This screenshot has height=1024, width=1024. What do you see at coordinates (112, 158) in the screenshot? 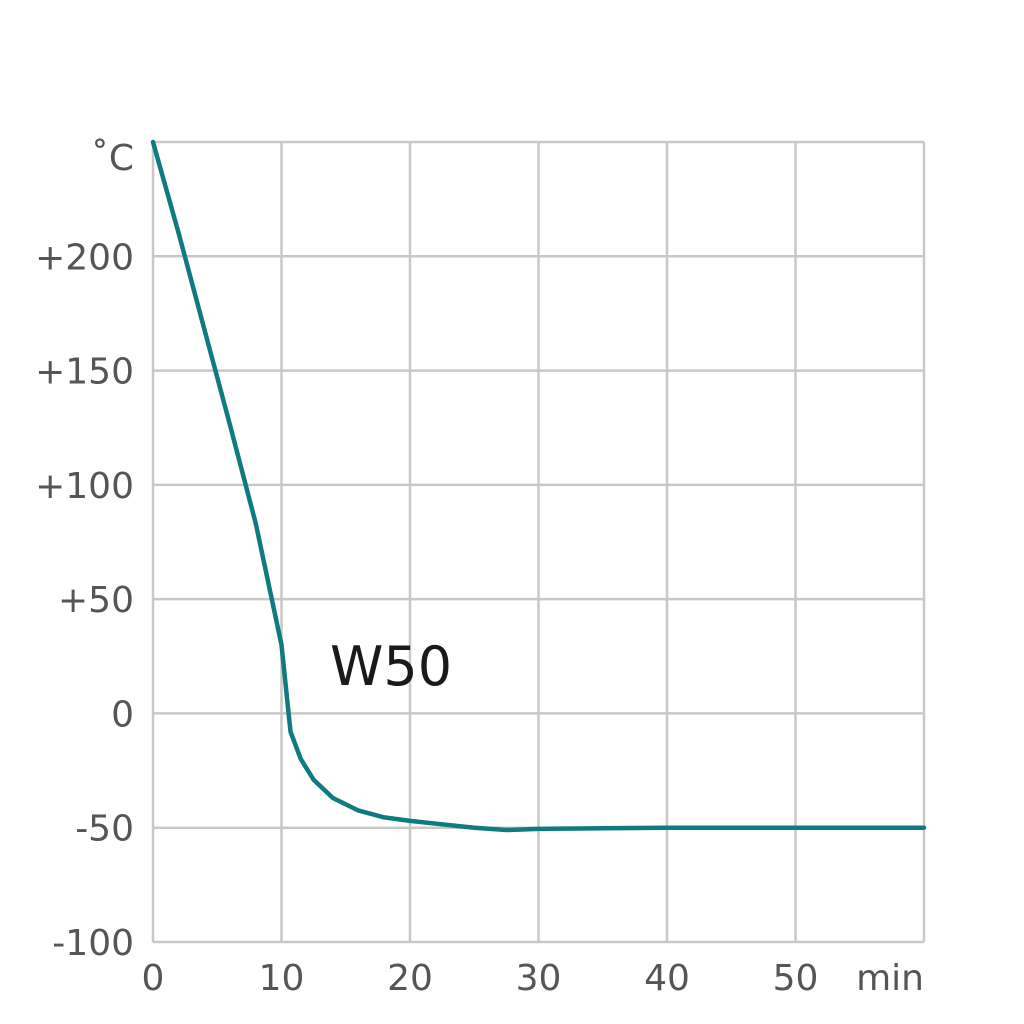
I see `y-axis-unit-label: ˚C` at bounding box center [112, 158].